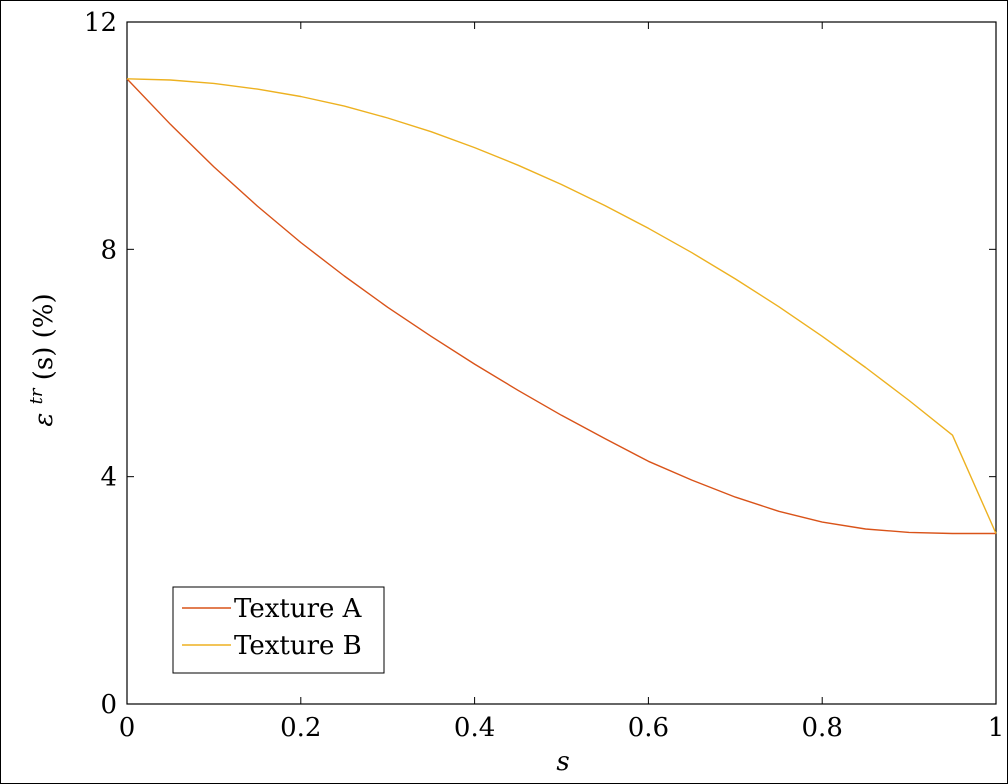  What do you see at coordinates (822, 728) in the screenshot?
I see `x-tick-label: 0.8` at bounding box center [822, 728].